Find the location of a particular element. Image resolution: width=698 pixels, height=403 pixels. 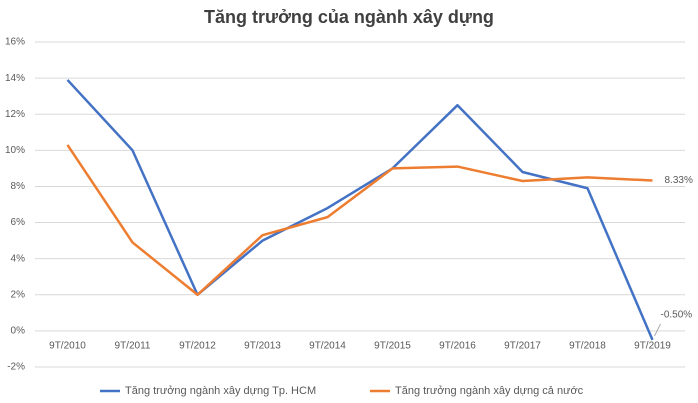

data-label: -0.50% is located at coordinates (677, 315).